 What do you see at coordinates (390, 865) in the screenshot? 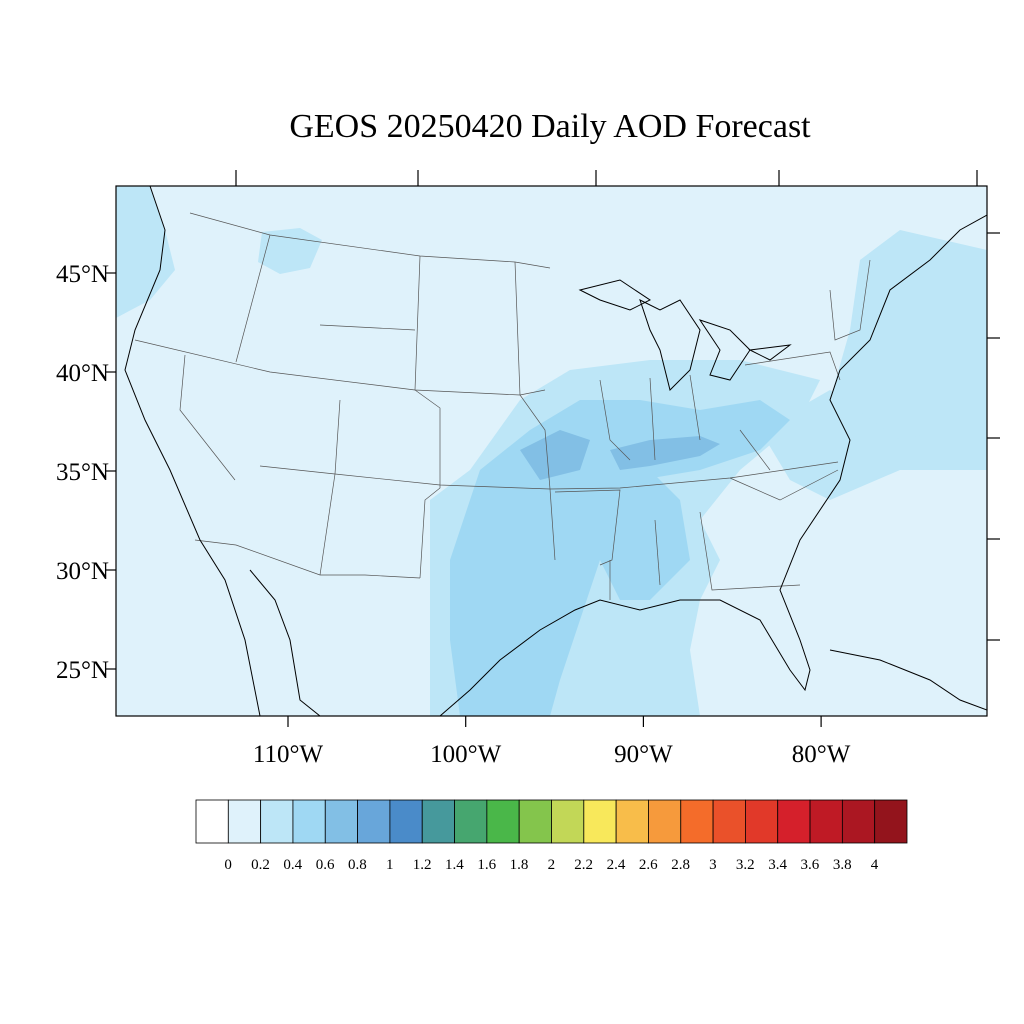
I see `colorbar-label: 1` at bounding box center [390, 865].